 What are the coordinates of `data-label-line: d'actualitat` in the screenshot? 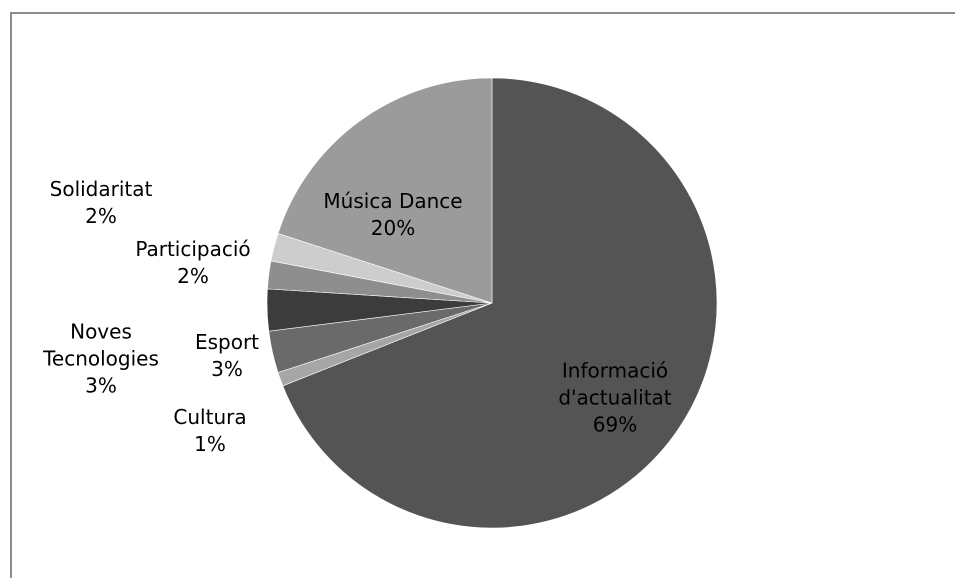 It's located at (615, 397).